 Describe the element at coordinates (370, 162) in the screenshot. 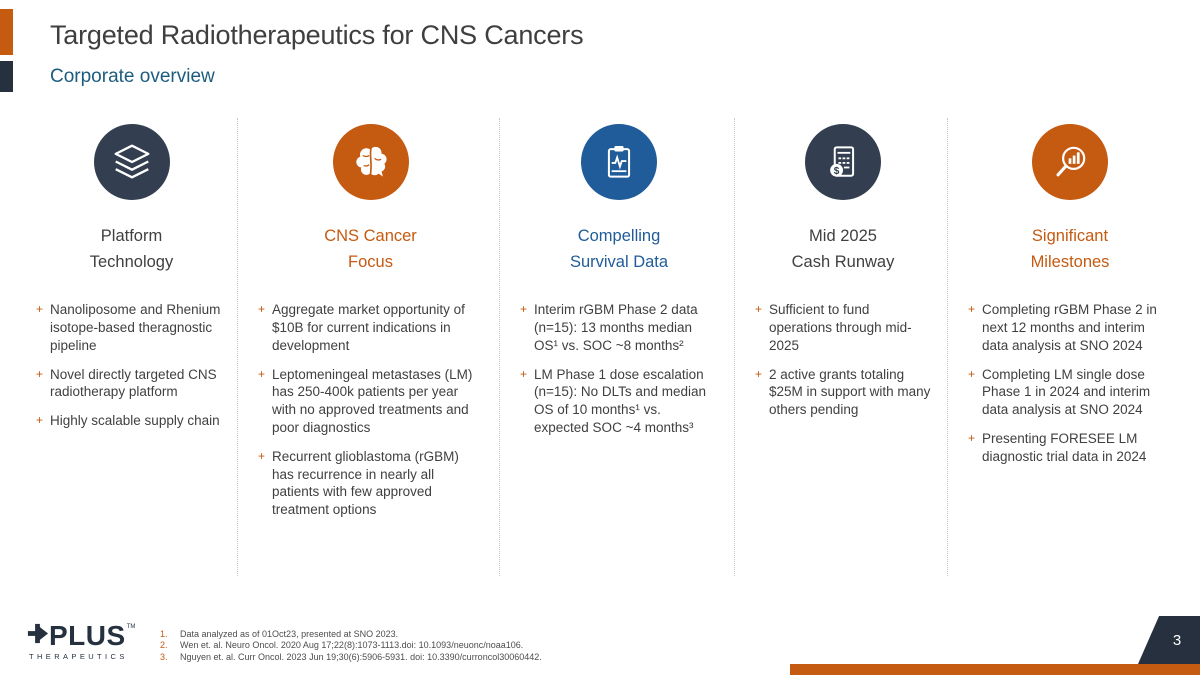

I see `brain-icon` at that location.